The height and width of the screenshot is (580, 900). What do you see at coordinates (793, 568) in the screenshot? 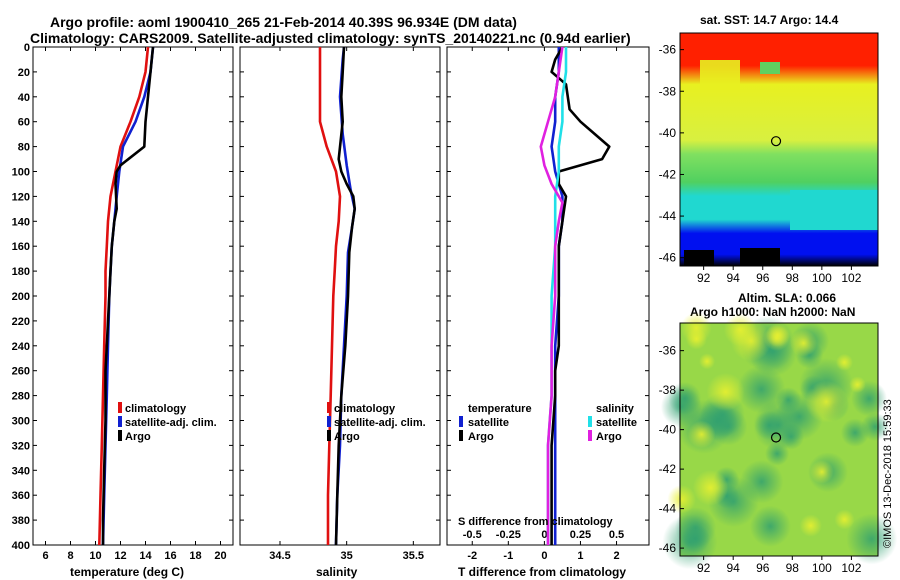
I see `map-x-tick-label: 98` at bounding box center [793, 568].